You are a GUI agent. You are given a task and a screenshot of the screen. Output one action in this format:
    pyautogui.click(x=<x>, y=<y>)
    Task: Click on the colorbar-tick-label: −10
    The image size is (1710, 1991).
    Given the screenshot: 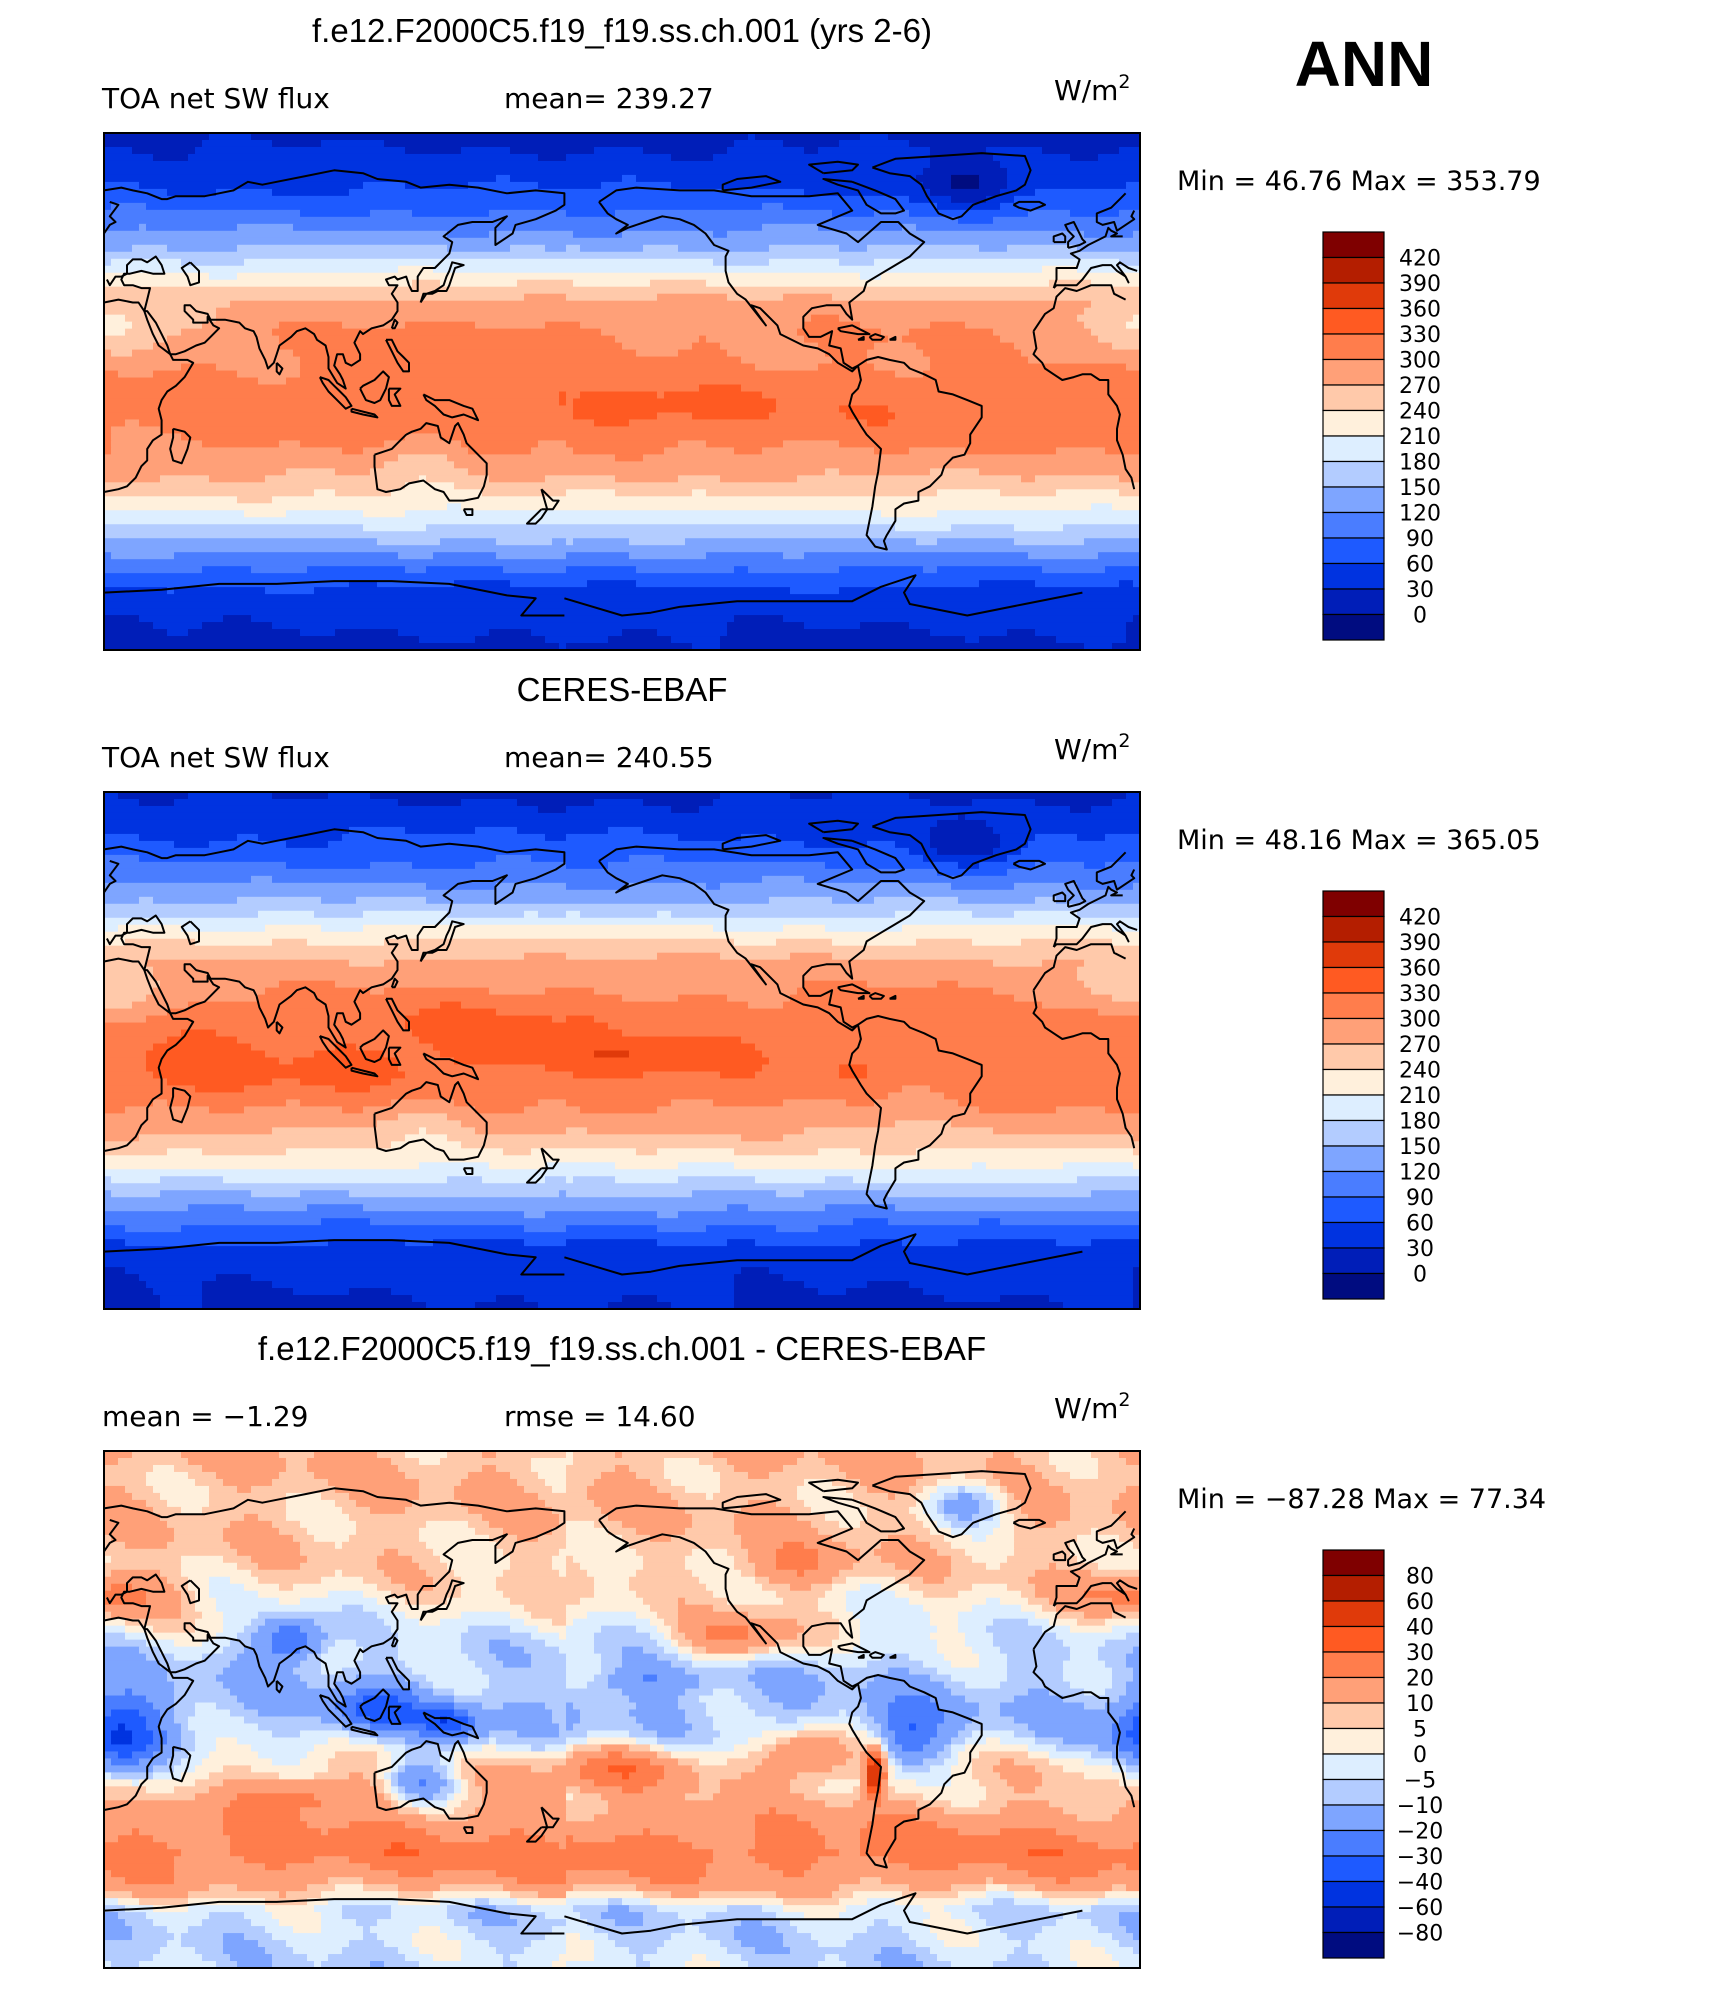 What is the action you would take?
    pyautogui.click(x=1420, y=1806)
    